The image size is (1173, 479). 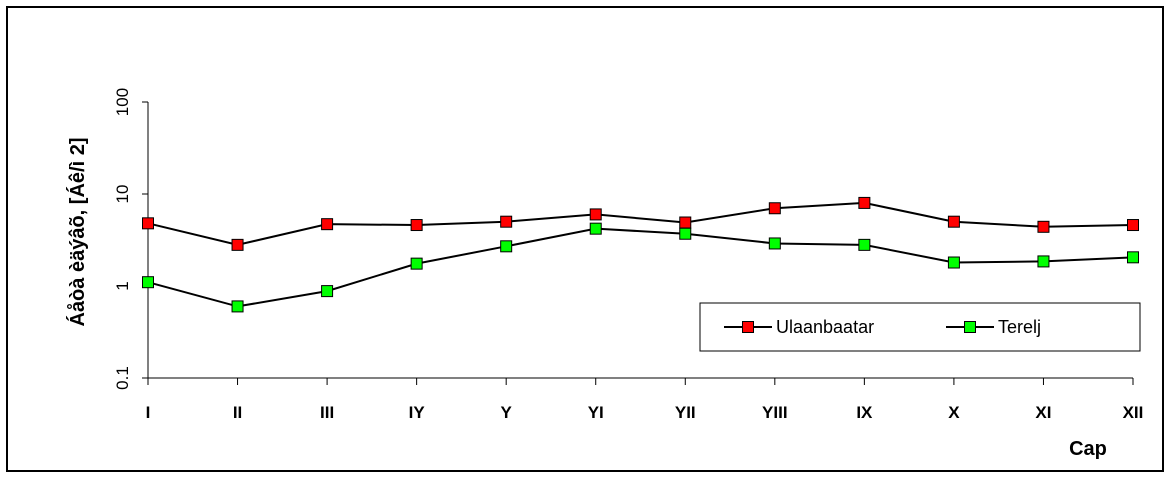 What do you see at coordinates (237, 412) in the screenshot?
I see `x-tick-label-1: II` at bounding box center [237, 412].